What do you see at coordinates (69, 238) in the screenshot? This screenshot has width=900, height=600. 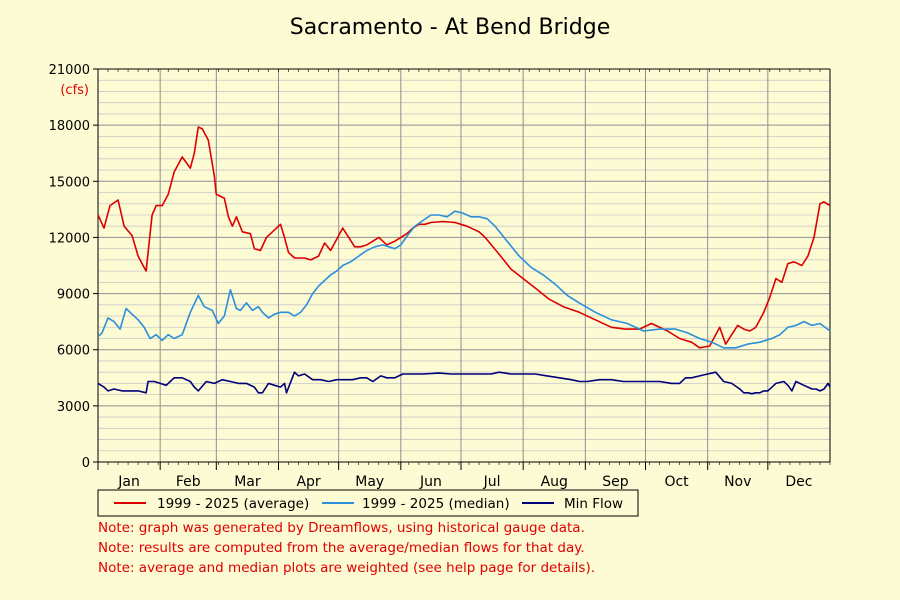 I see `y-tick-label: 12000` at bounding box center [69, 238].